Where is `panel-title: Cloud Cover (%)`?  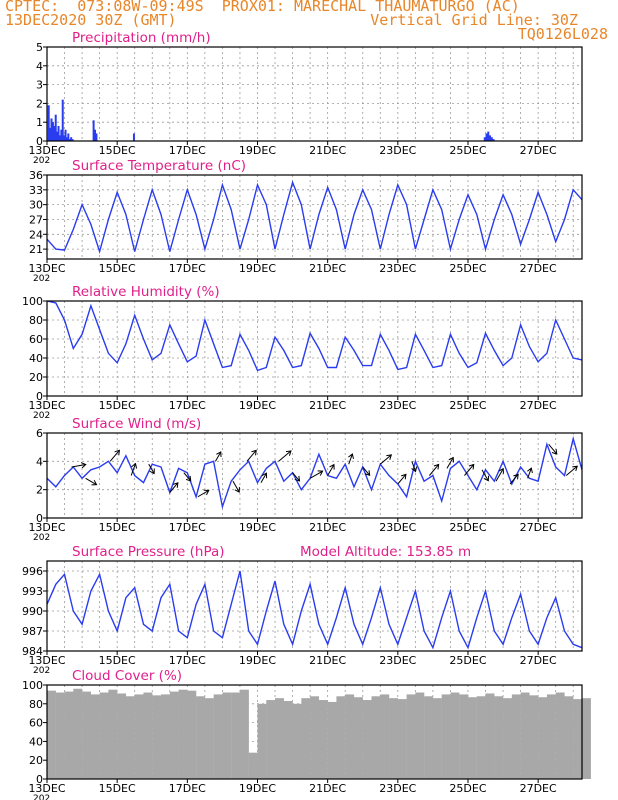
panel-title: Cloud Cover (%) is located at coordinates (127, 676).